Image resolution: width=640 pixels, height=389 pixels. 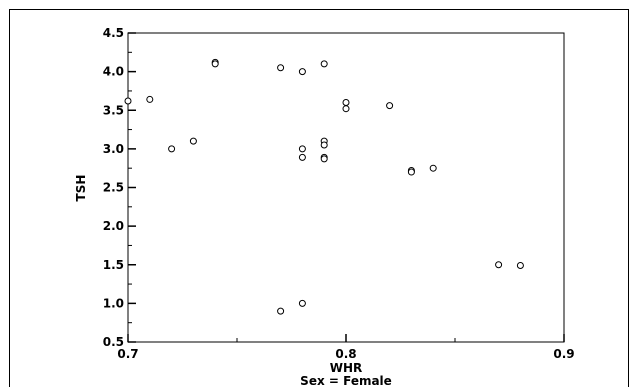 I want to click on y-axis-label: TSH, so click(x=81, y=188).